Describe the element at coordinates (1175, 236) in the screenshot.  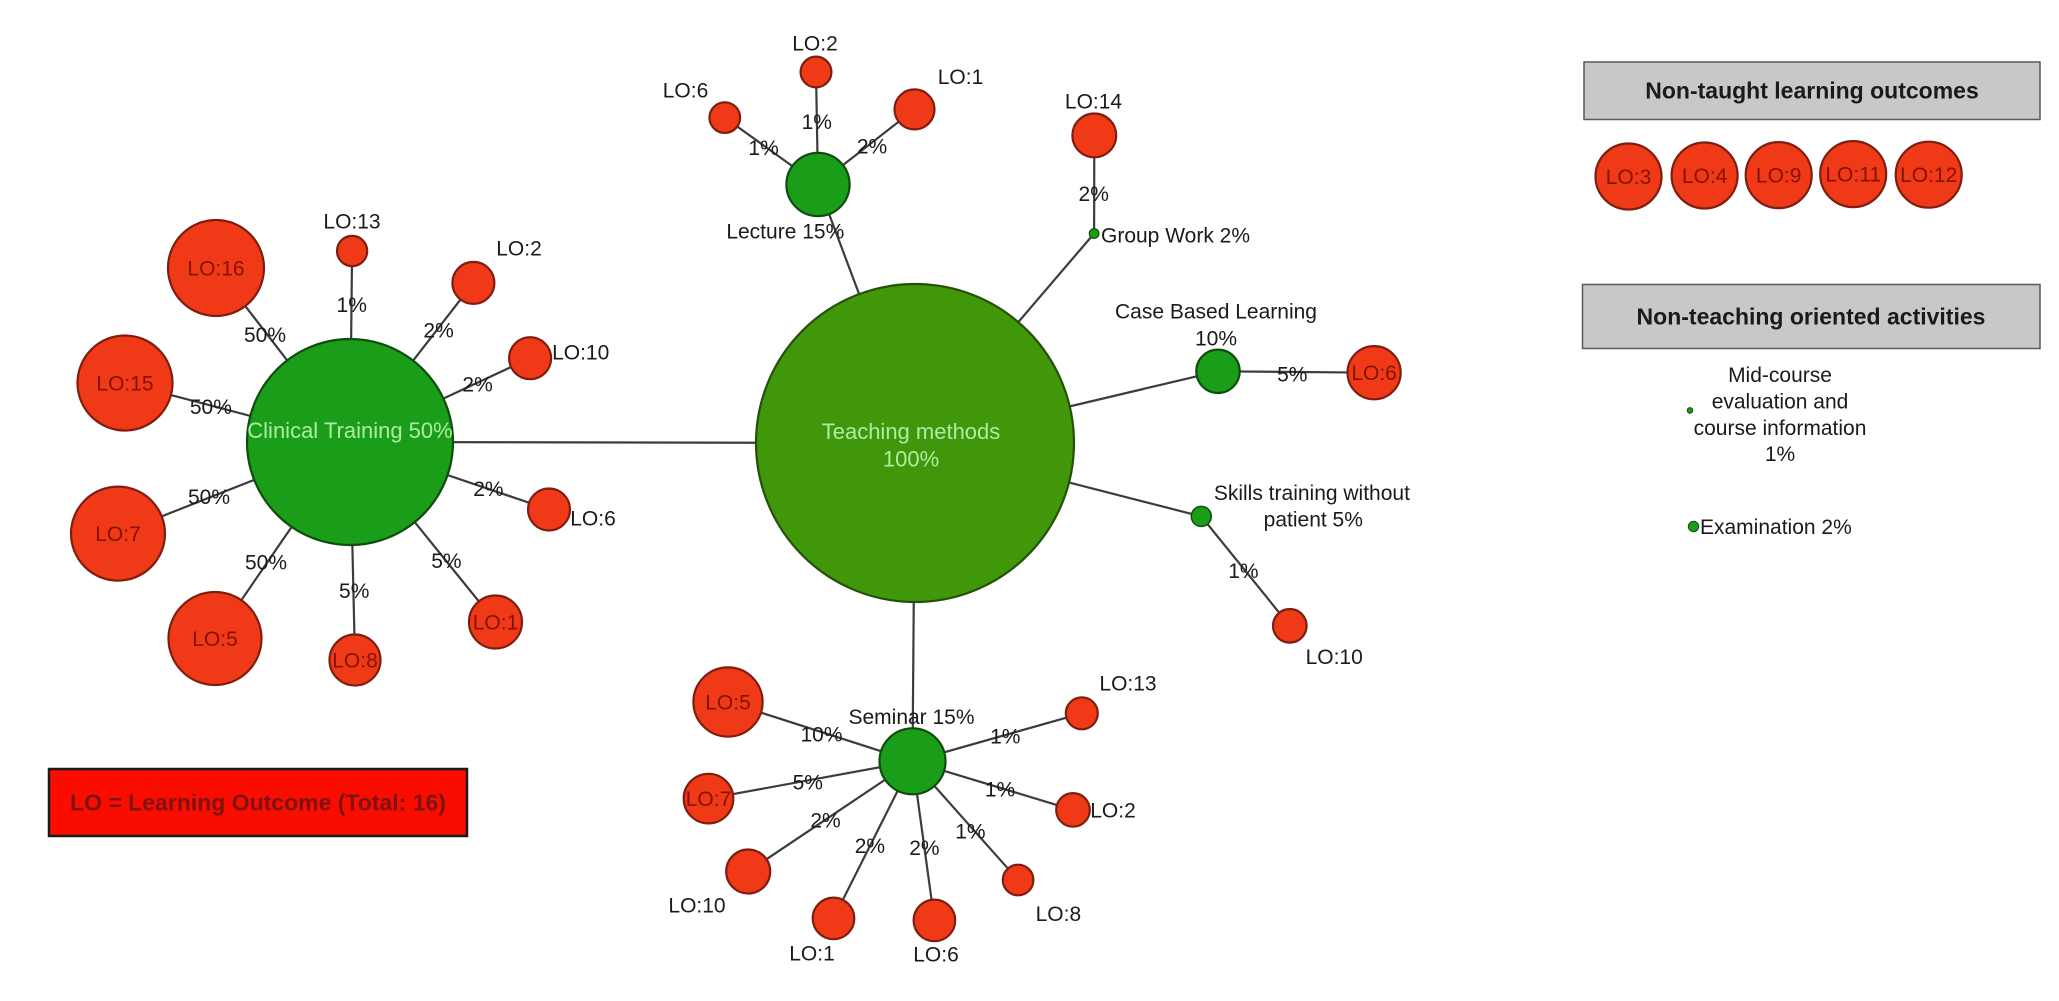
I see `svg-text: Group Work 2%` at that location.